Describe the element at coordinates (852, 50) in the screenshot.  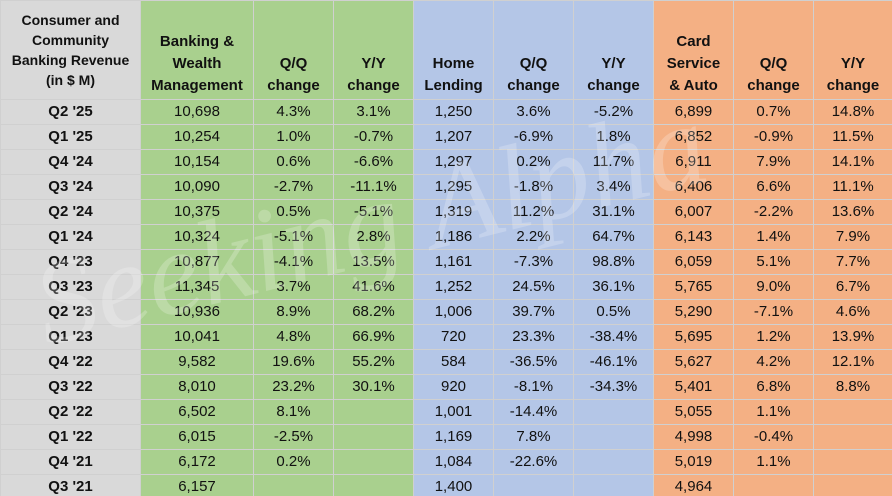
I see `header-csa-yy: Y/Y change` at that location.